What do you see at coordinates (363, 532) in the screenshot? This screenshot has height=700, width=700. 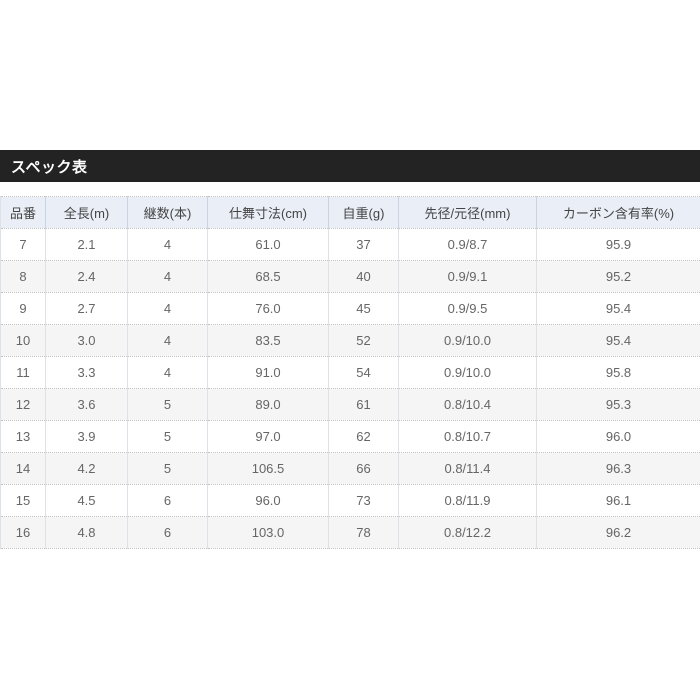 I see `table-cell: 78` at bounding box center [363, 532].